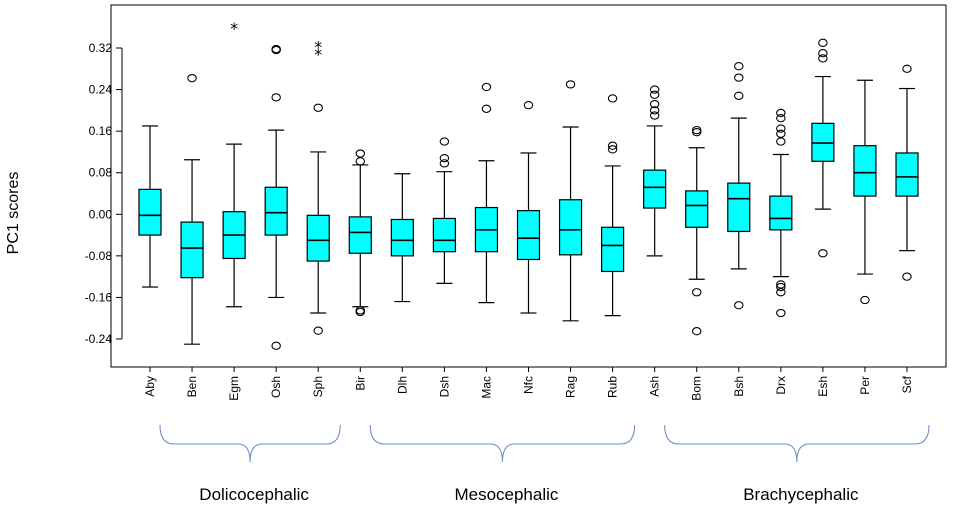  I want to click on box-rag, so click(570, 201).